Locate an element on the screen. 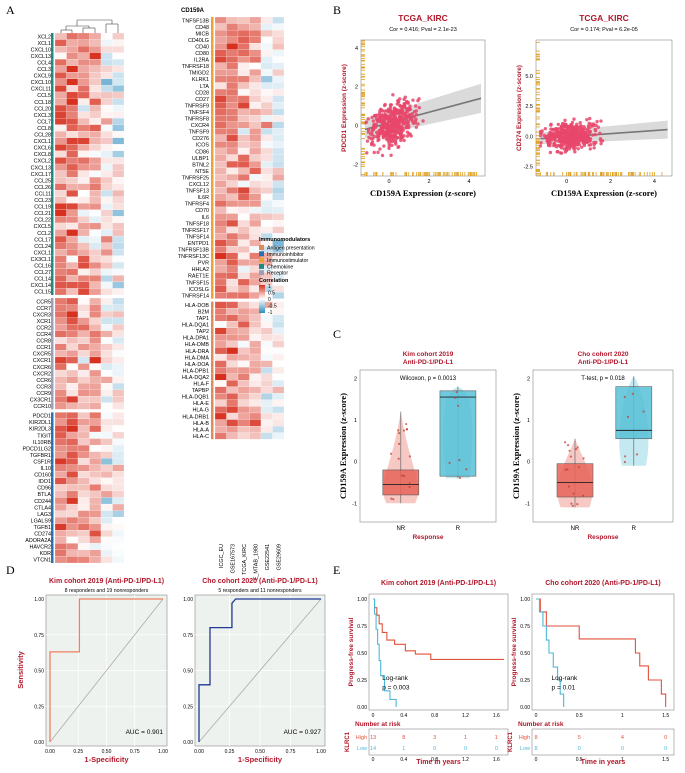  gene-label: CCL4 is located at coordinates (44, 63).